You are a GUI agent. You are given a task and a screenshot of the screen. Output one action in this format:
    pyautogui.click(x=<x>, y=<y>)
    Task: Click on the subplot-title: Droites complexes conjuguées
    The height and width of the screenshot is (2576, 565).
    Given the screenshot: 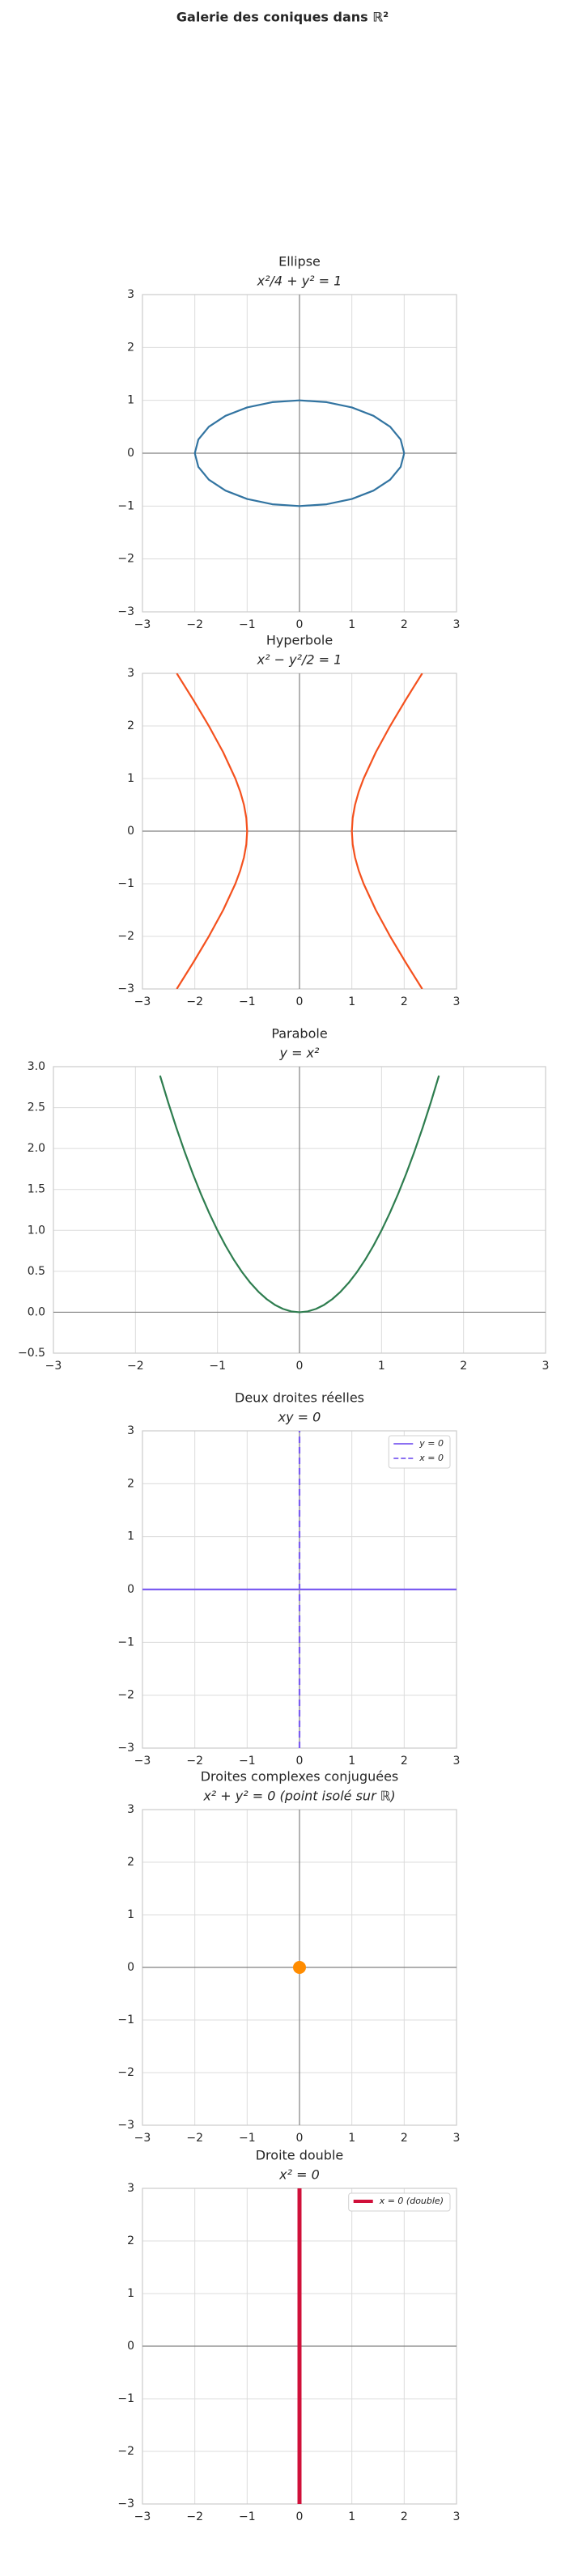 What is the action you would take?
    pyautogui.click(x=300, y=1777)
    